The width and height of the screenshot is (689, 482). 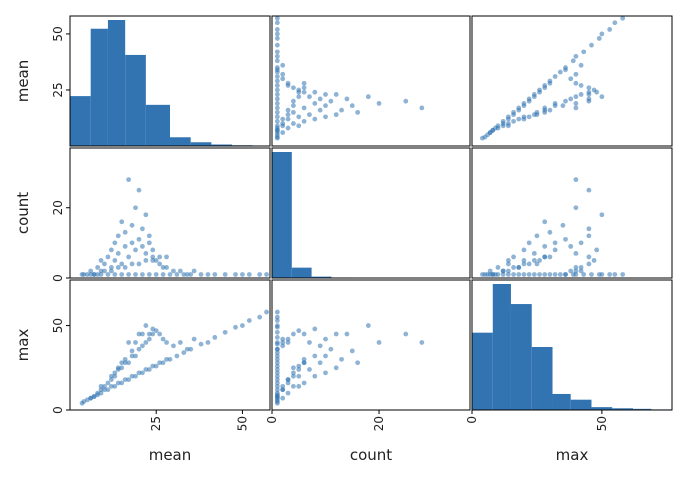 What do you see at coordinates (170, 81) in the screenshot?
I see `panel-frame-mean-mean` at bounding box center [170, 81].